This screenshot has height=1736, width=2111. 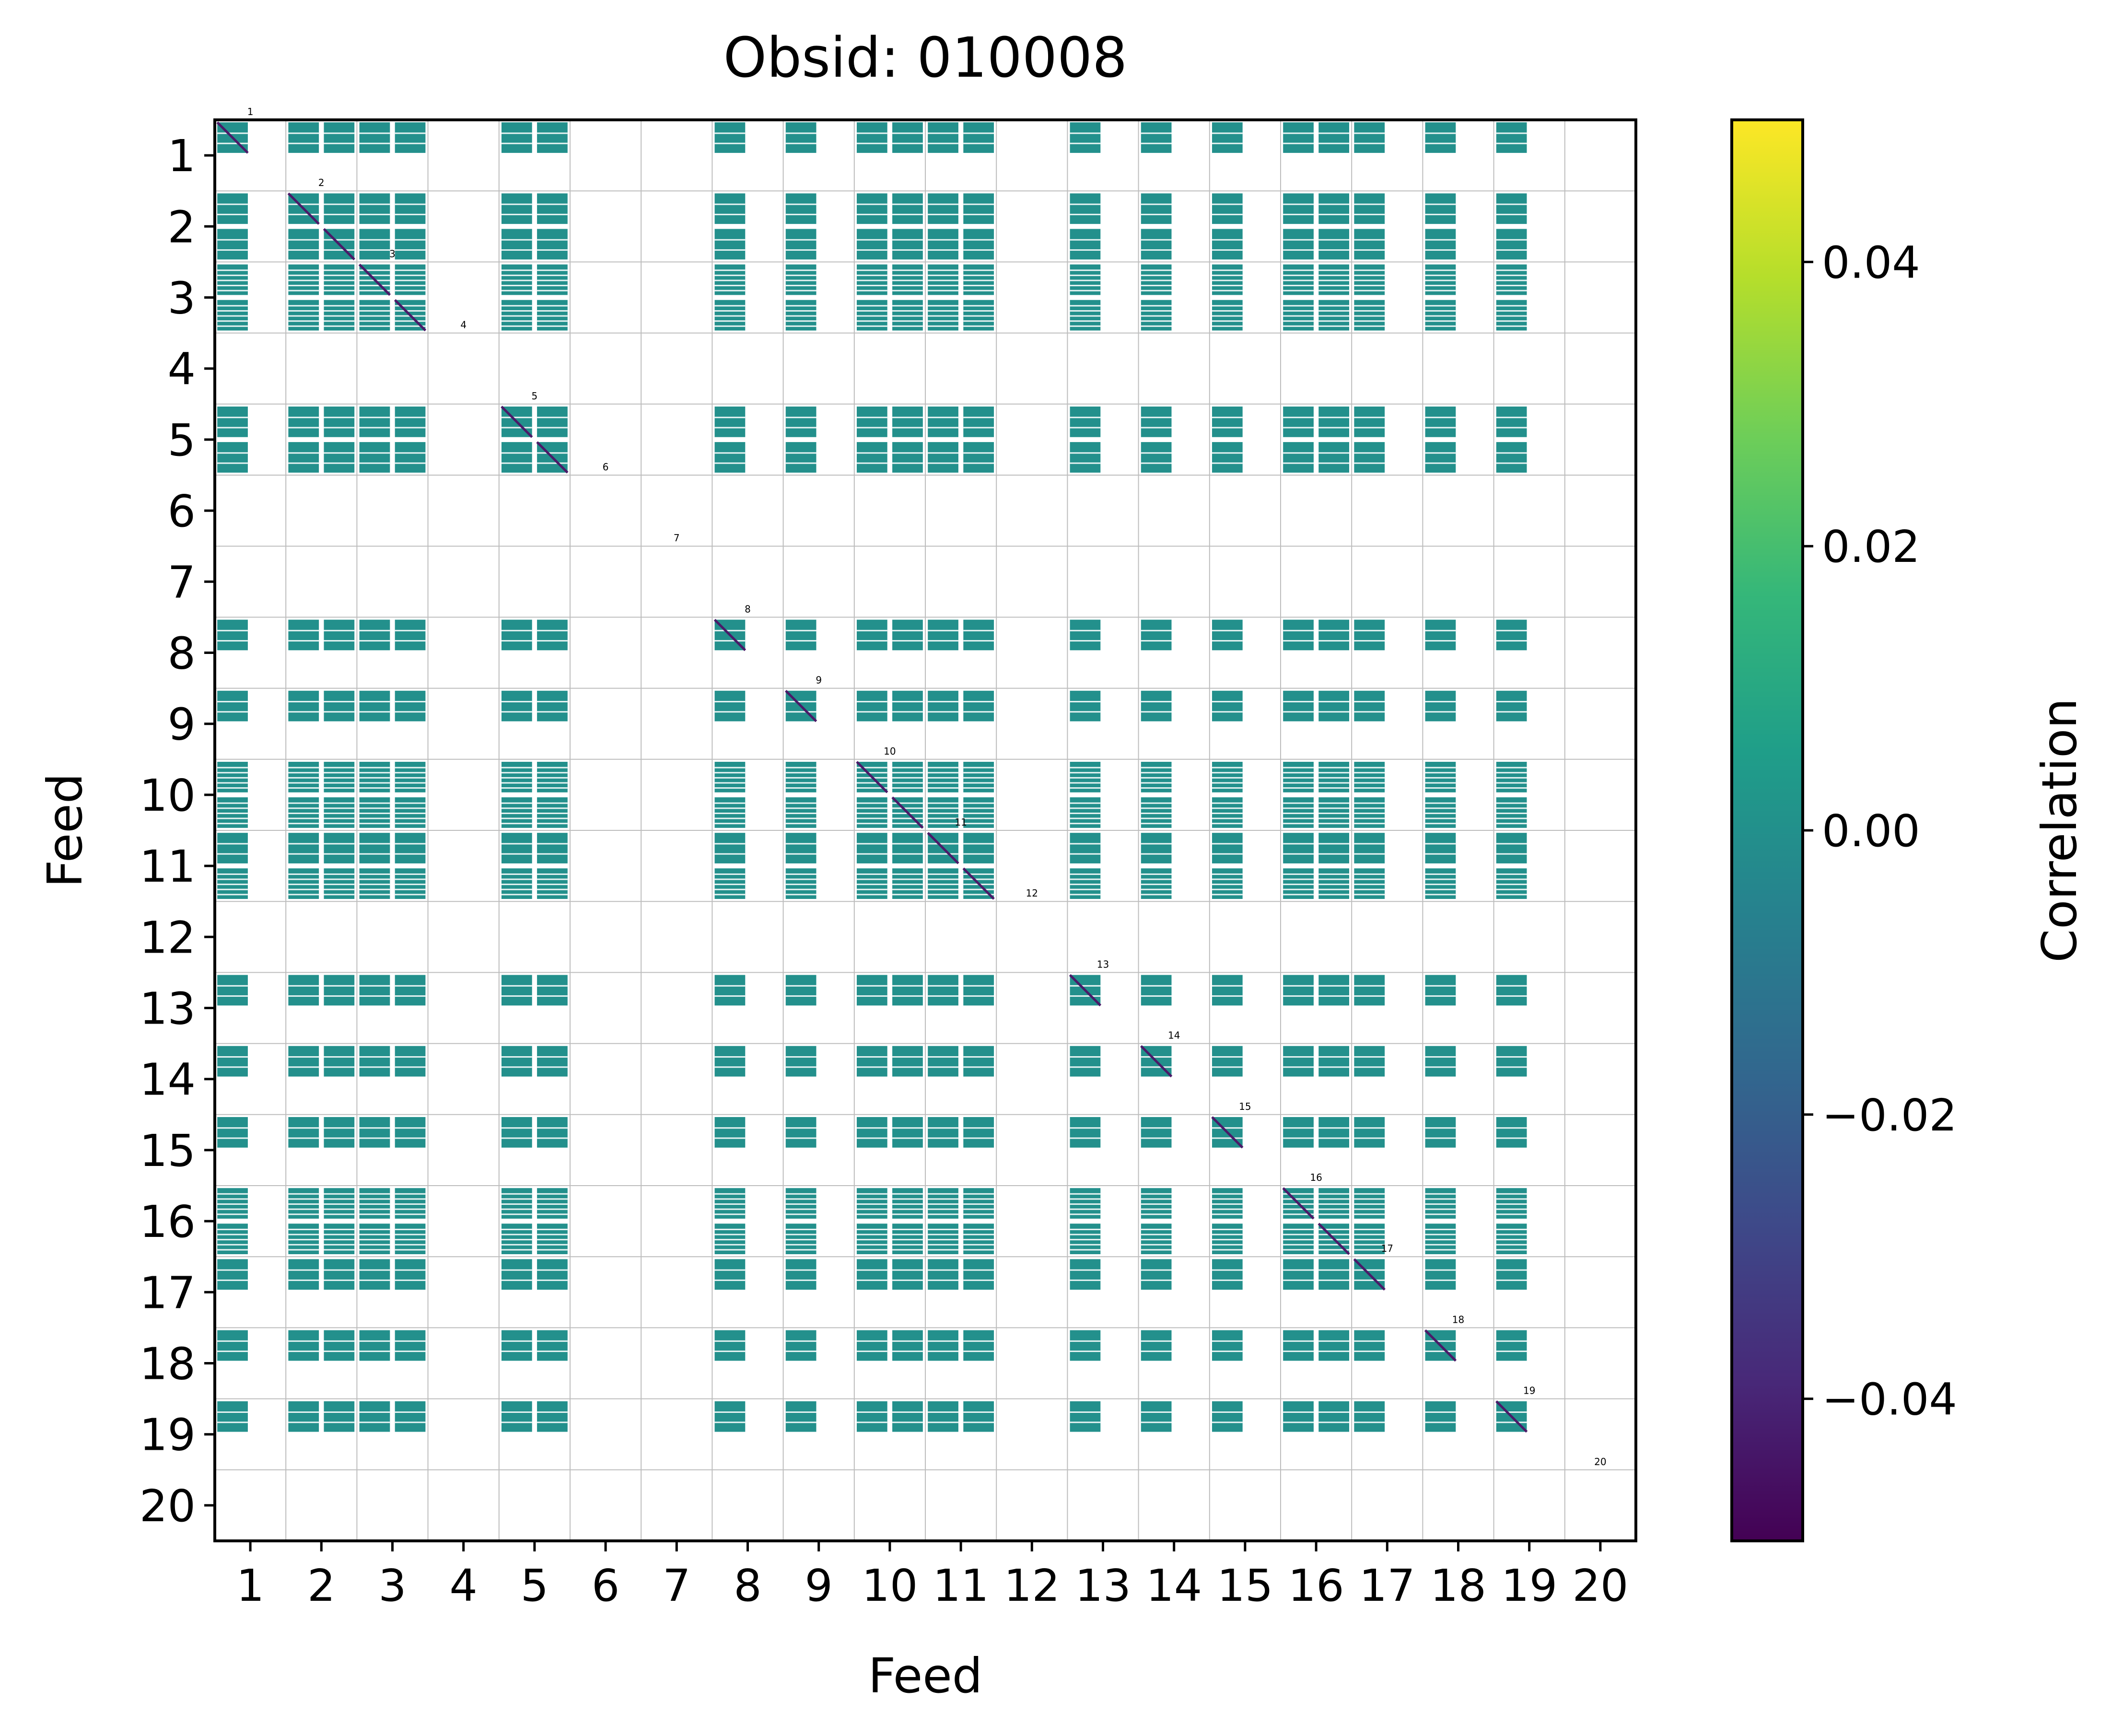 I want to click on diagonal-feed-label: 1, so click(x=250, y=111).